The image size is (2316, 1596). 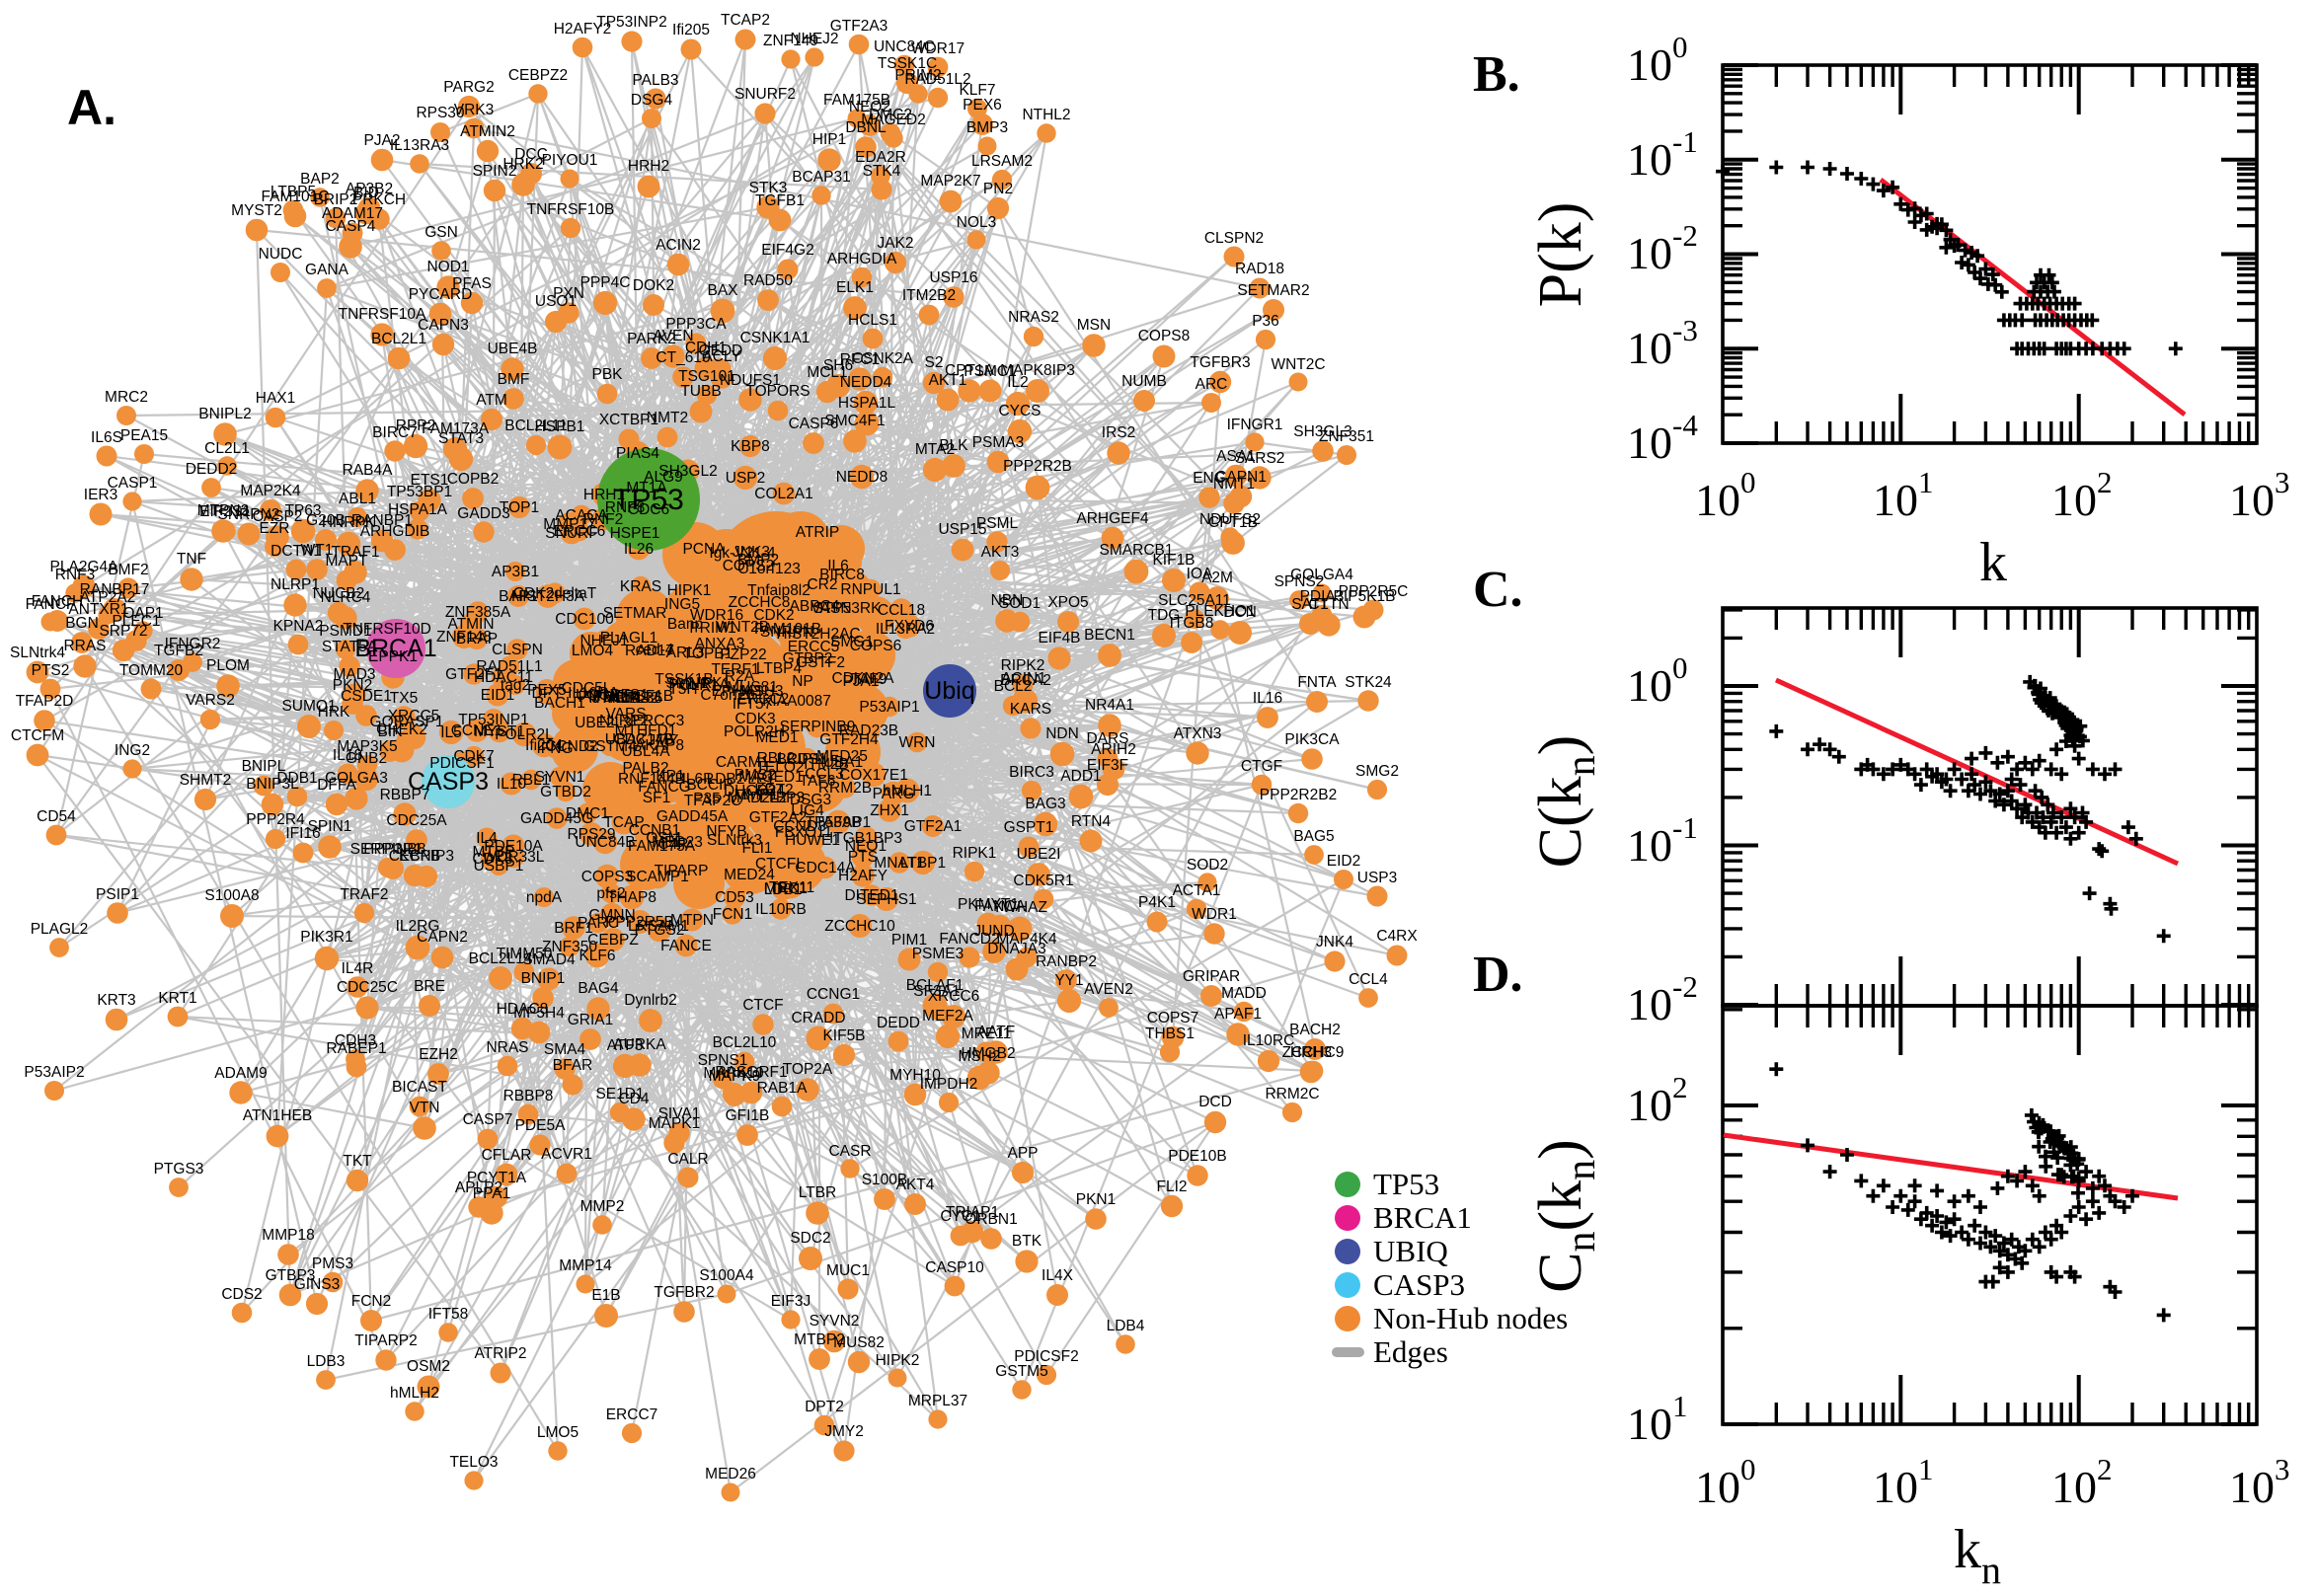 I want to click on svg-text: VTN, so click(x=425, y=1108).